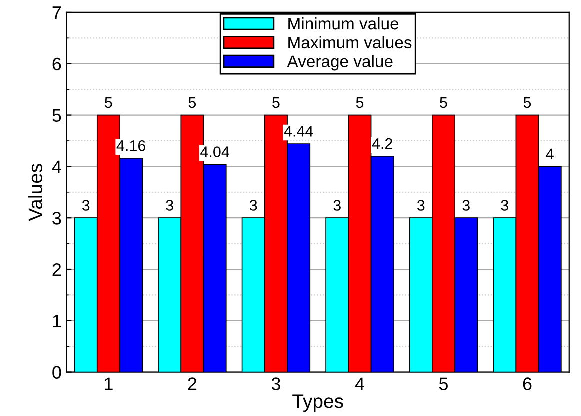 The width and height of the screenshot is (581, 416). Describe the element at coordinates (443, 384) in the screenshot. I see `x-tick-label: 5` at that location.